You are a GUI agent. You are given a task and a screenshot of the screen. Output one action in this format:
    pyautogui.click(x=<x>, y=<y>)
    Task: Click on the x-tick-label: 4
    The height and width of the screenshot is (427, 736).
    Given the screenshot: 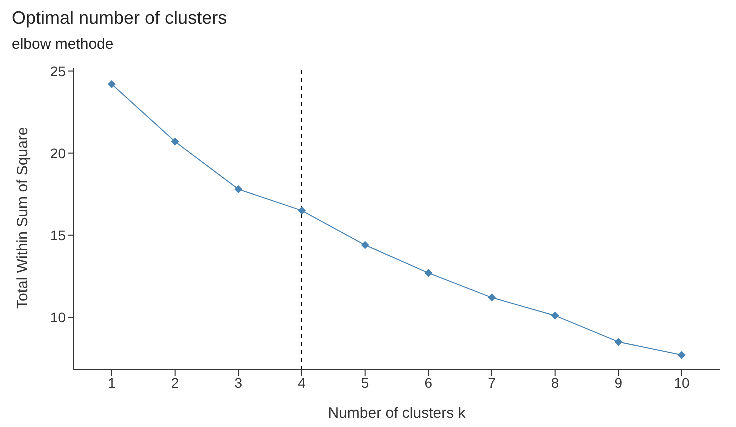 What is the action you would take?
    pyautogui.click(x=302, y=382)
    